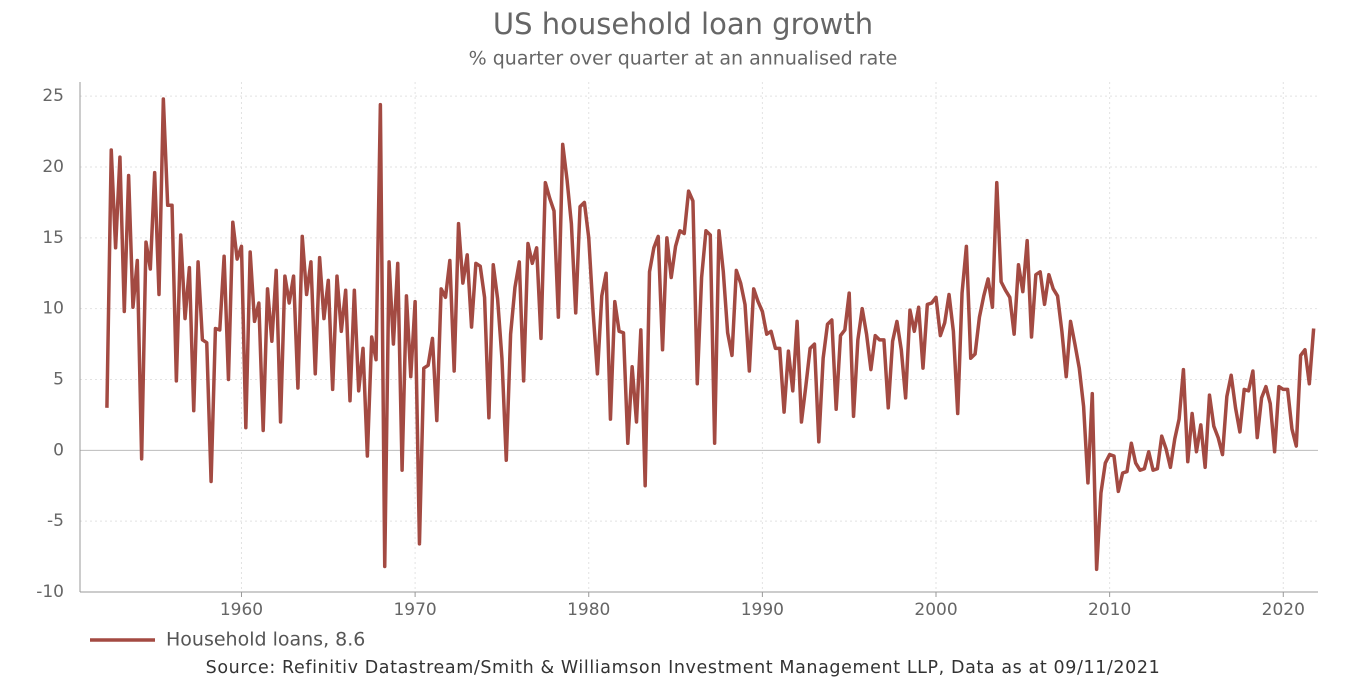 The height and width of the screenshot is (692, 1352). I want to click on y-tick-label: 20, so click(53, 167).